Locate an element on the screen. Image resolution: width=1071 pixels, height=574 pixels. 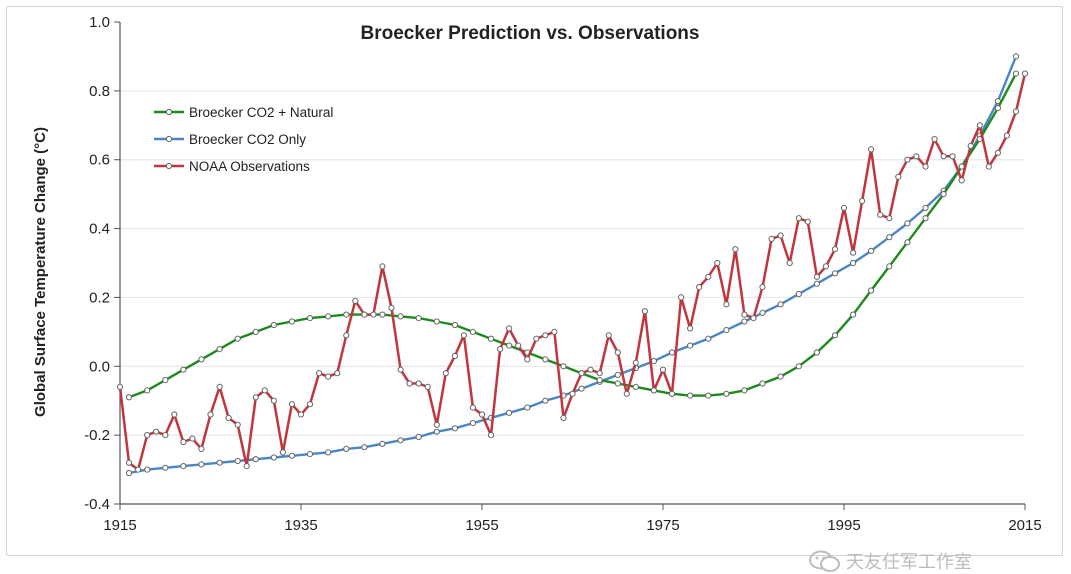
x-tick-label: 1975 is located at coordinates (662, 525).